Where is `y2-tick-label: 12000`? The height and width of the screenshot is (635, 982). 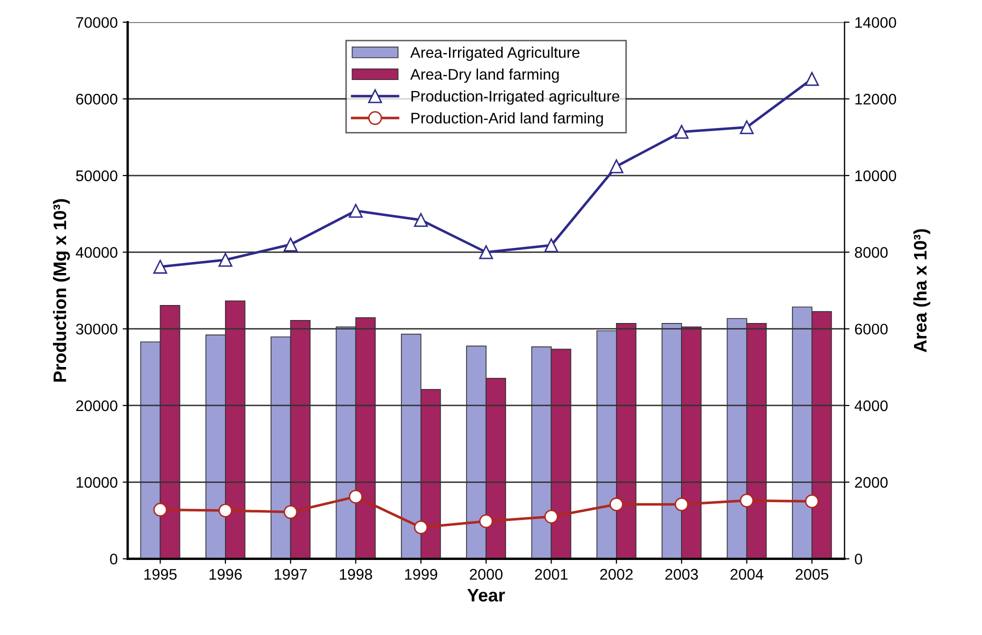 y2-tick-label: 12000 is located at coordinates (875, 99).